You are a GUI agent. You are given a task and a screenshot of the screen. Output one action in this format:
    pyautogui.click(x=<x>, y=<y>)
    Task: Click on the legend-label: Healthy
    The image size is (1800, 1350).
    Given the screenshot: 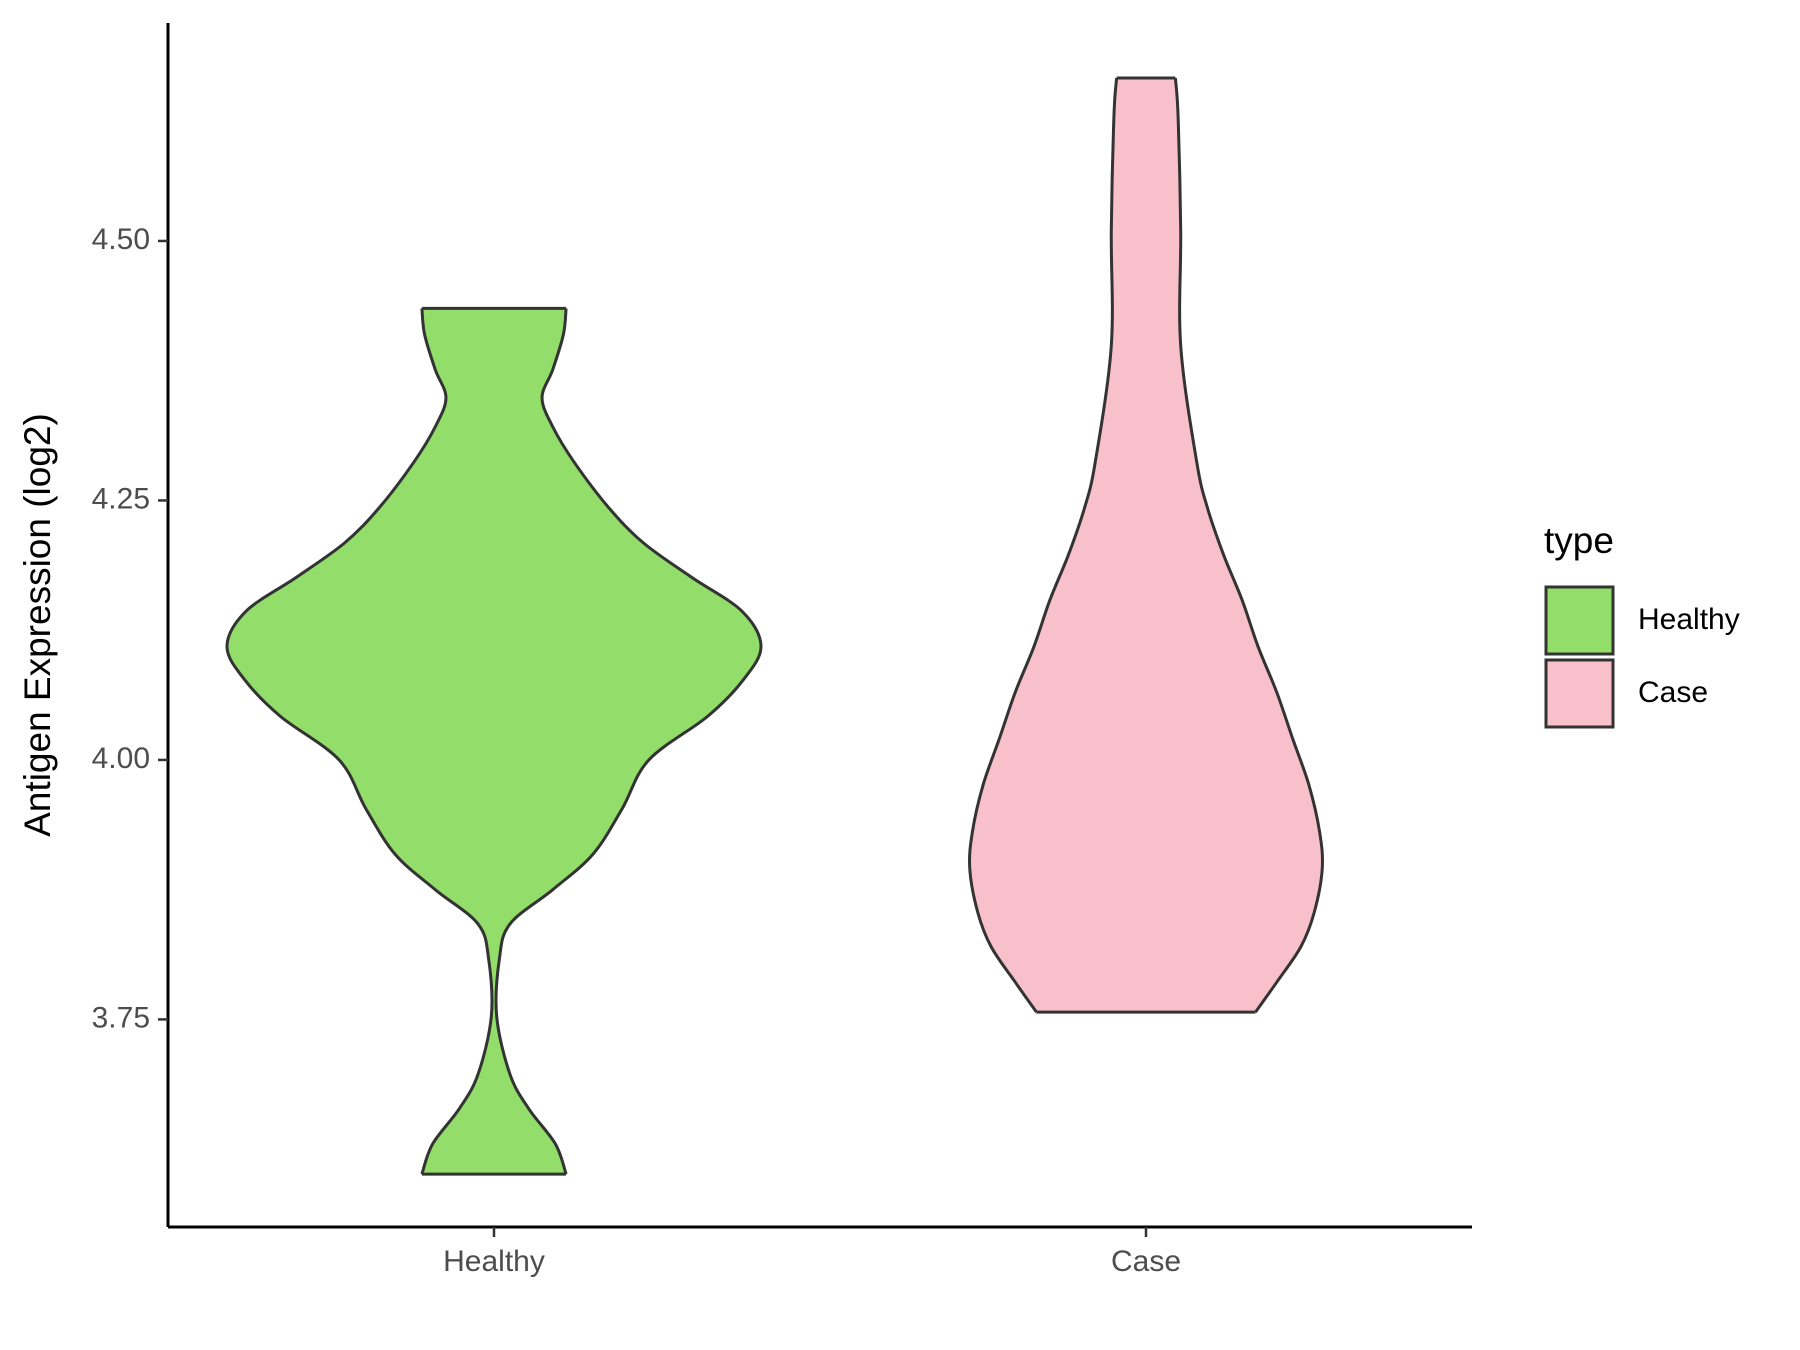 What is the action you would take?
    pyautogui.click(x=1689, y=619)
    